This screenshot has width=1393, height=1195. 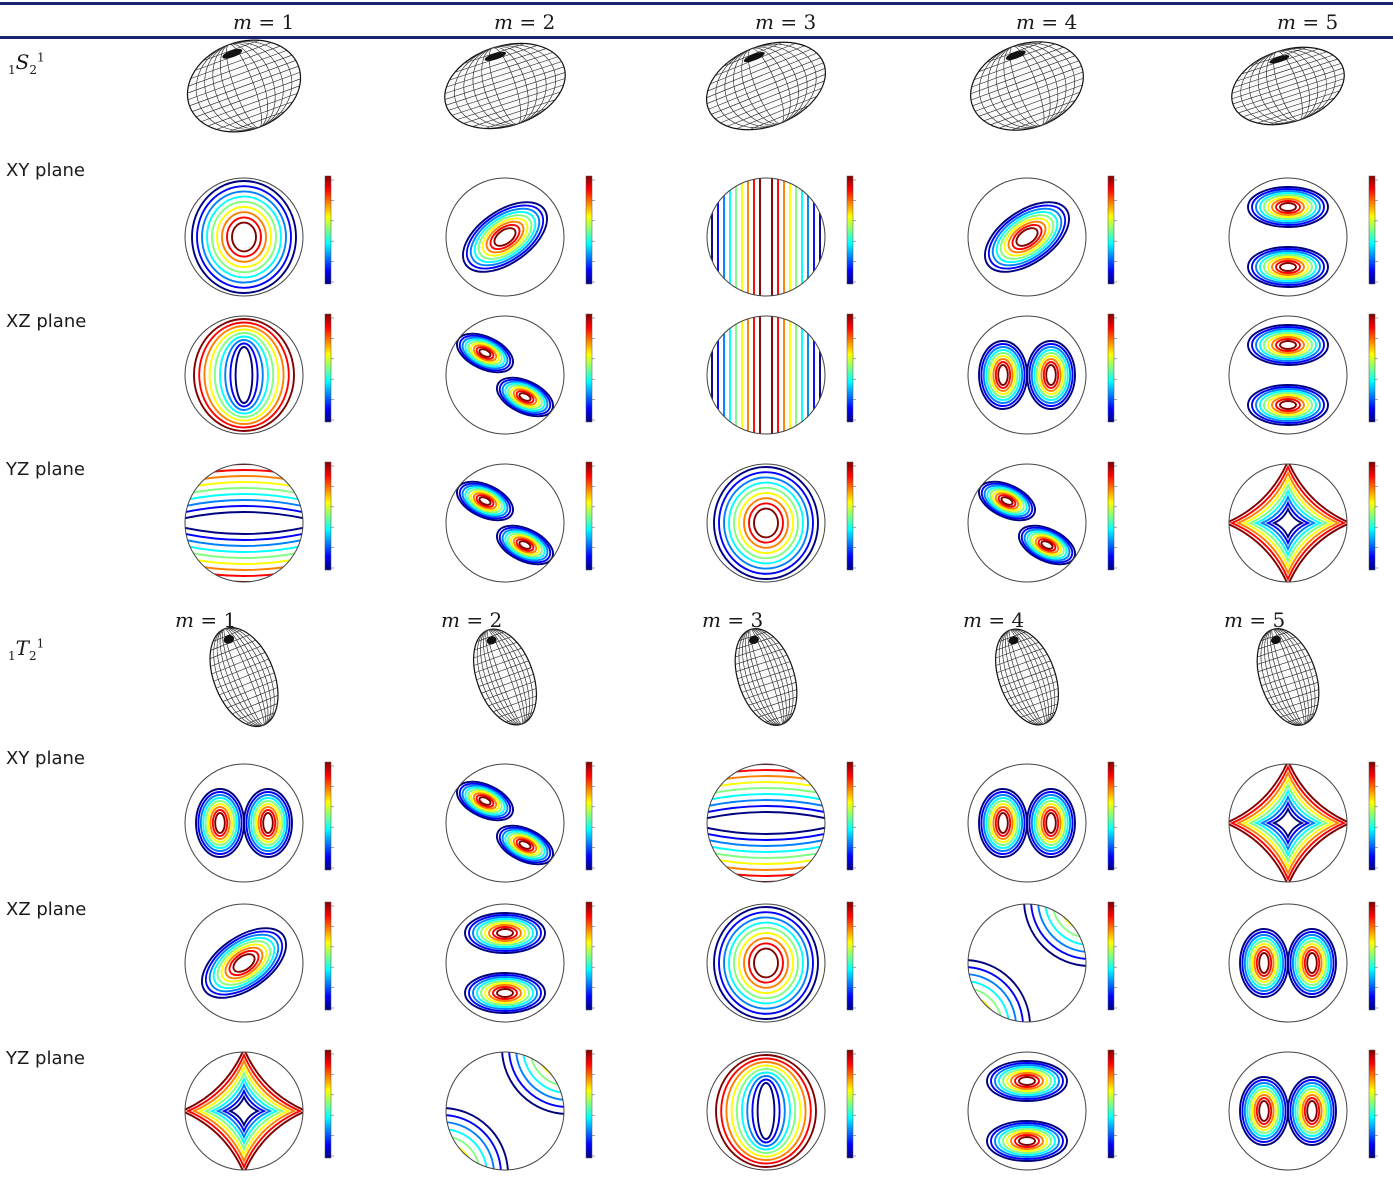 What do you see at coordinates (1027, 963) in the screenshot?
I see `contour-t-r2-m4` at bounding box center [1027, 963].